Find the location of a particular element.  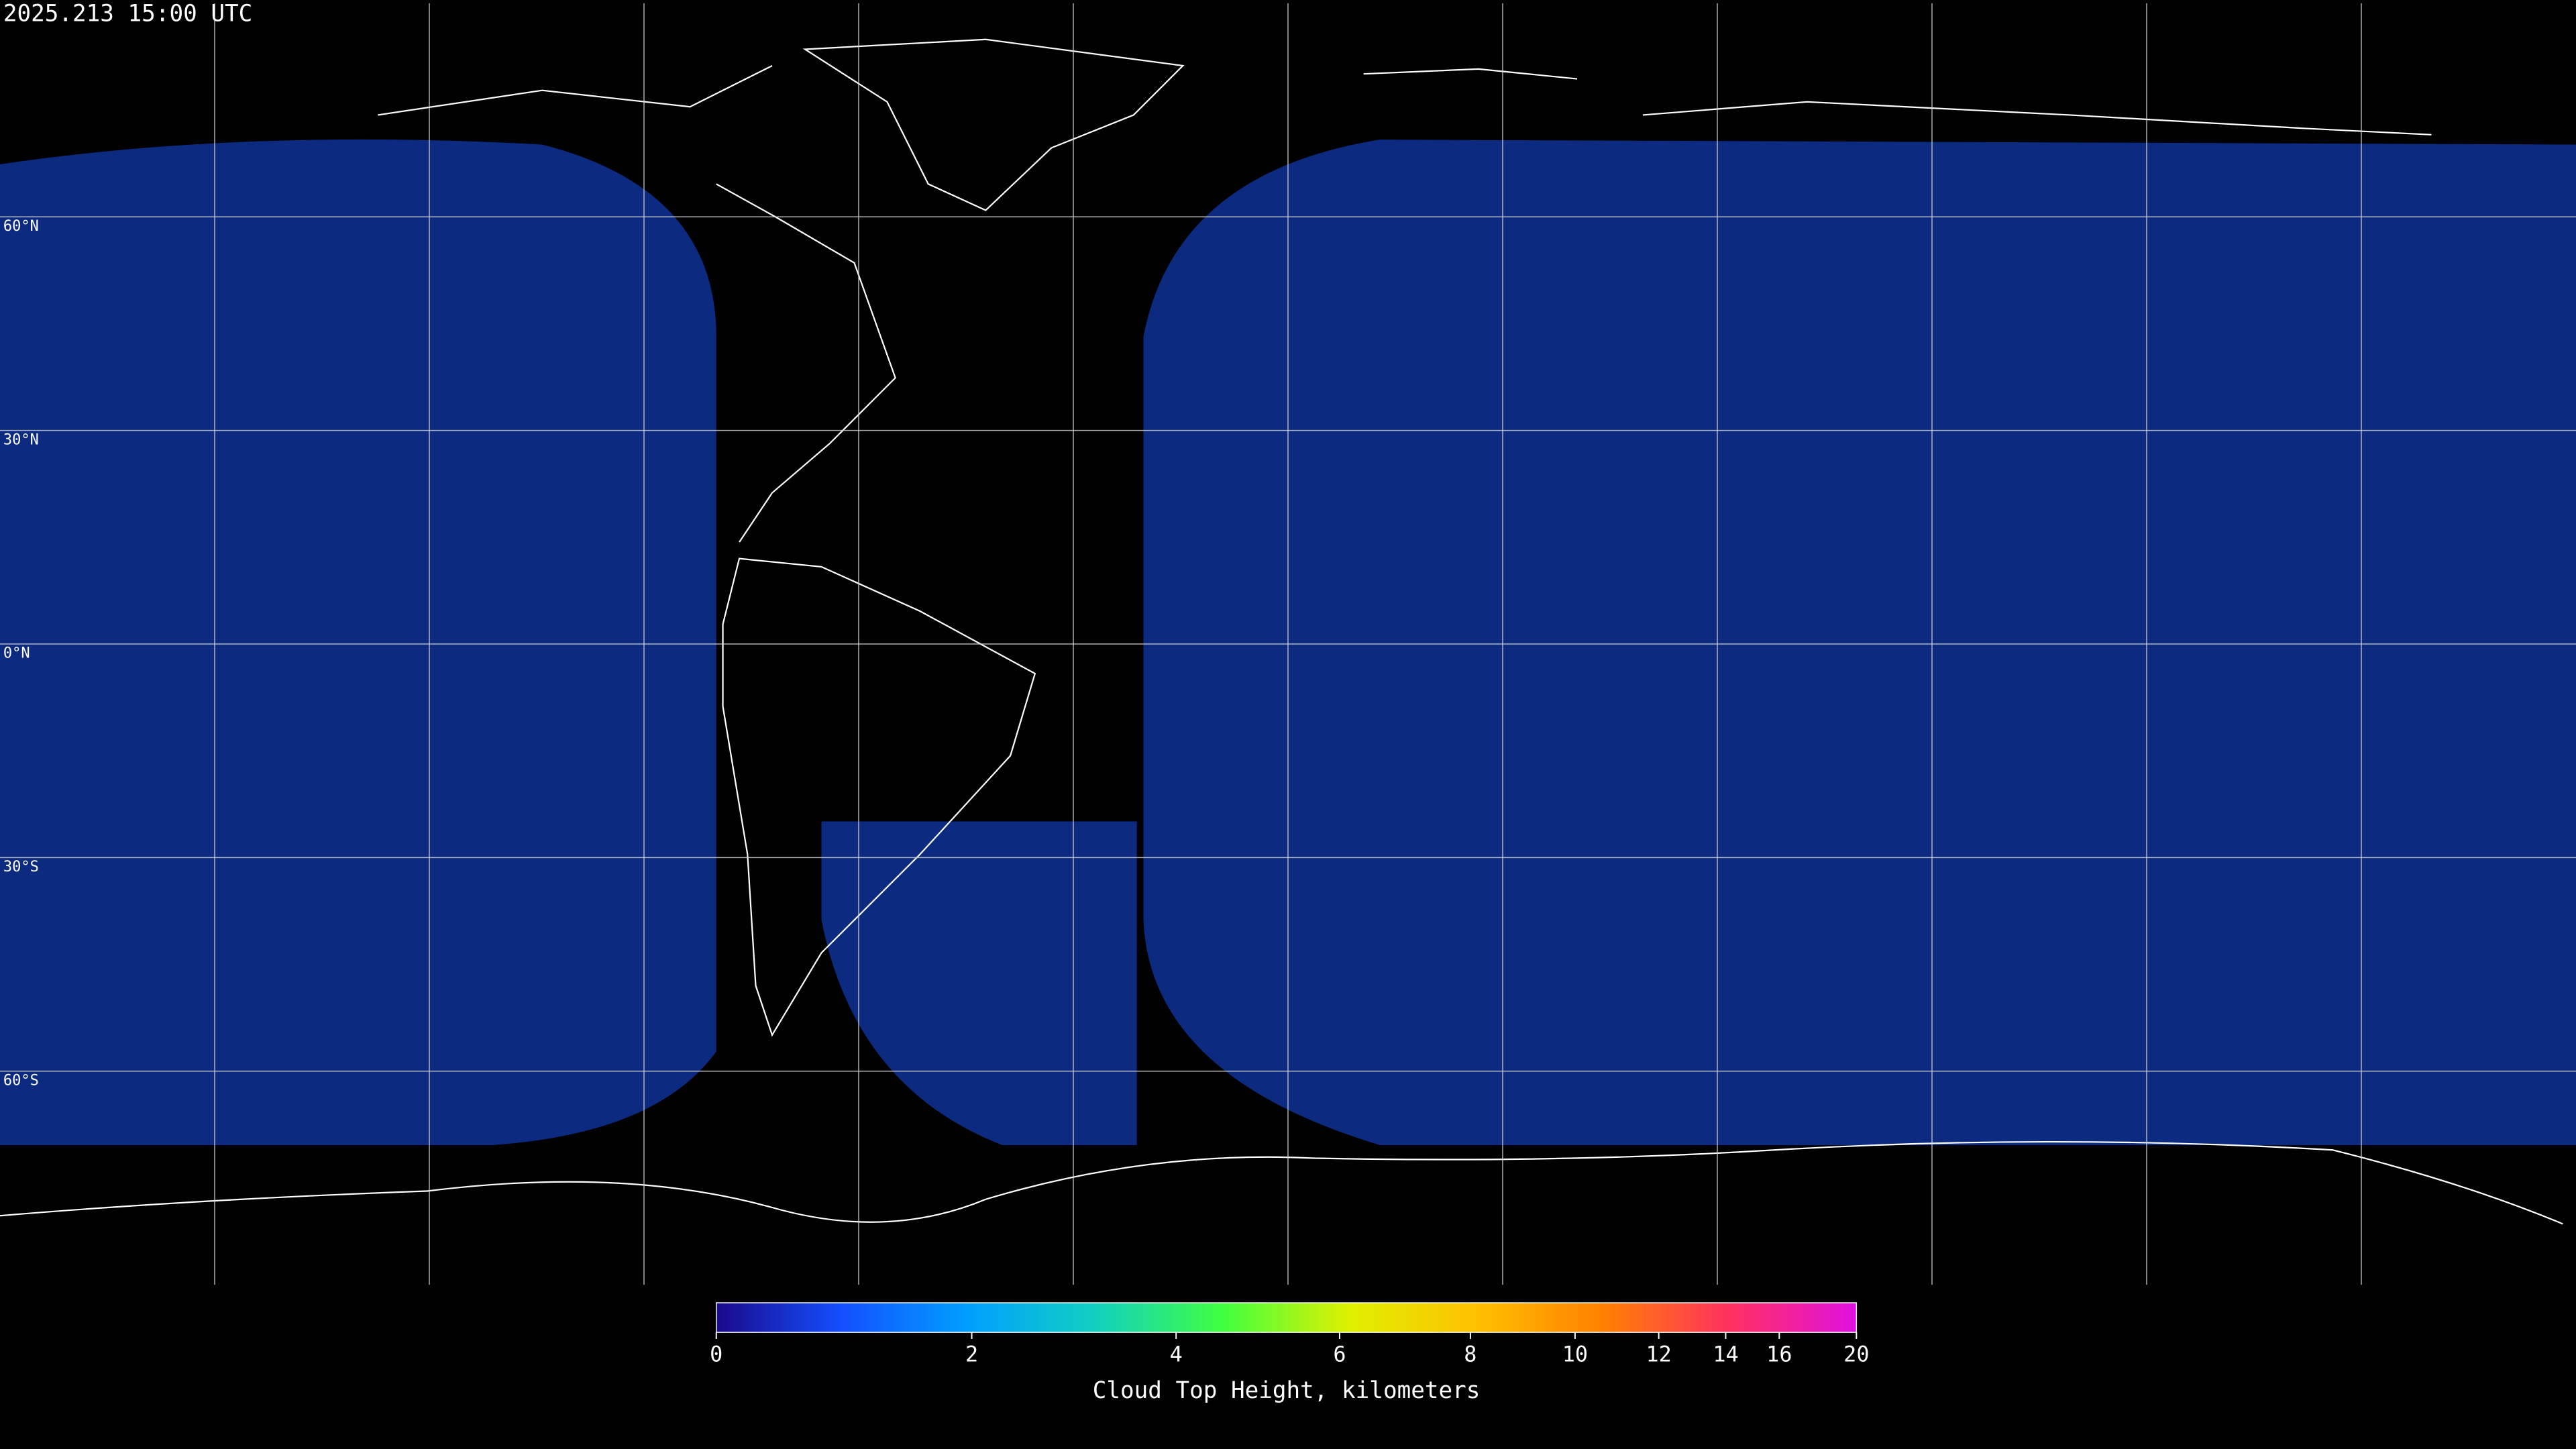

timestamp: 2025.213 15:00 UTC is located at coordinates (127, 14).